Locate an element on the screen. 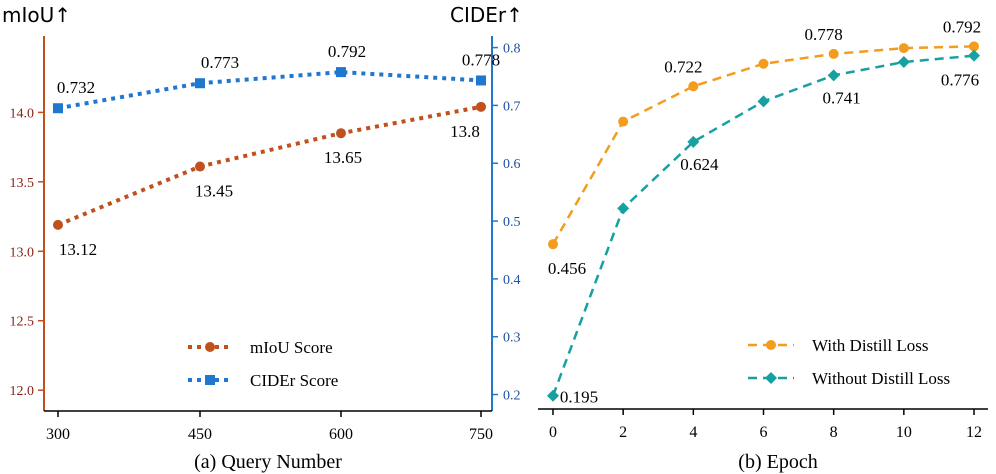  x-tick-label: 8 is located at coordinates (834, 432).